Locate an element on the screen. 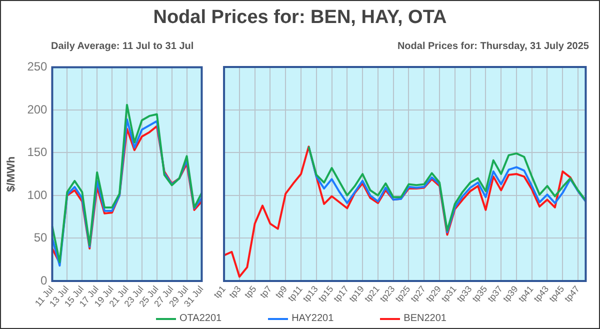  legend-label: BEN2201 is located at coordinates (425, 318).